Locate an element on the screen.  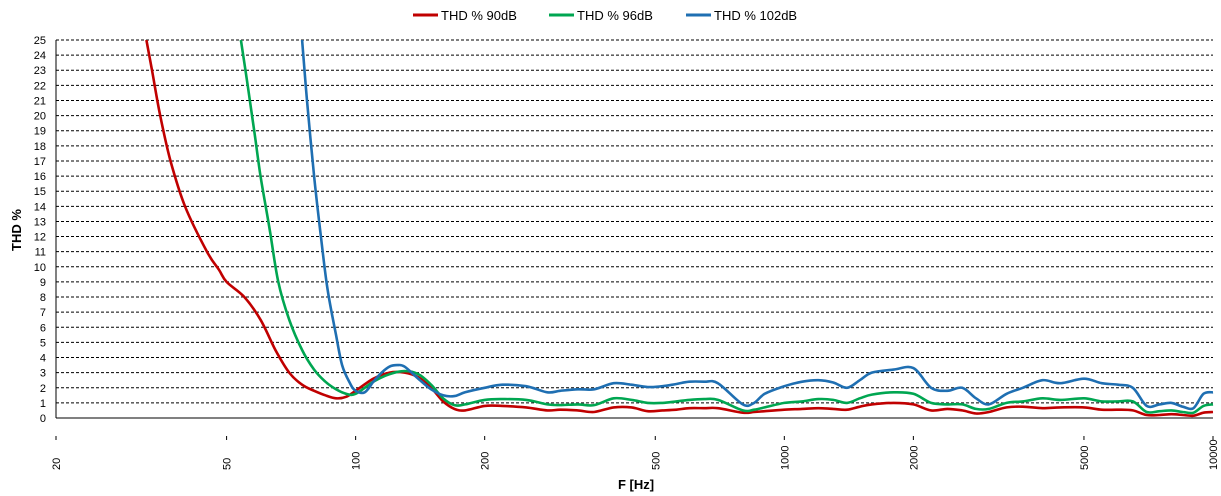
legend-label: THD % 90dB is located at coordinates (479, 15).